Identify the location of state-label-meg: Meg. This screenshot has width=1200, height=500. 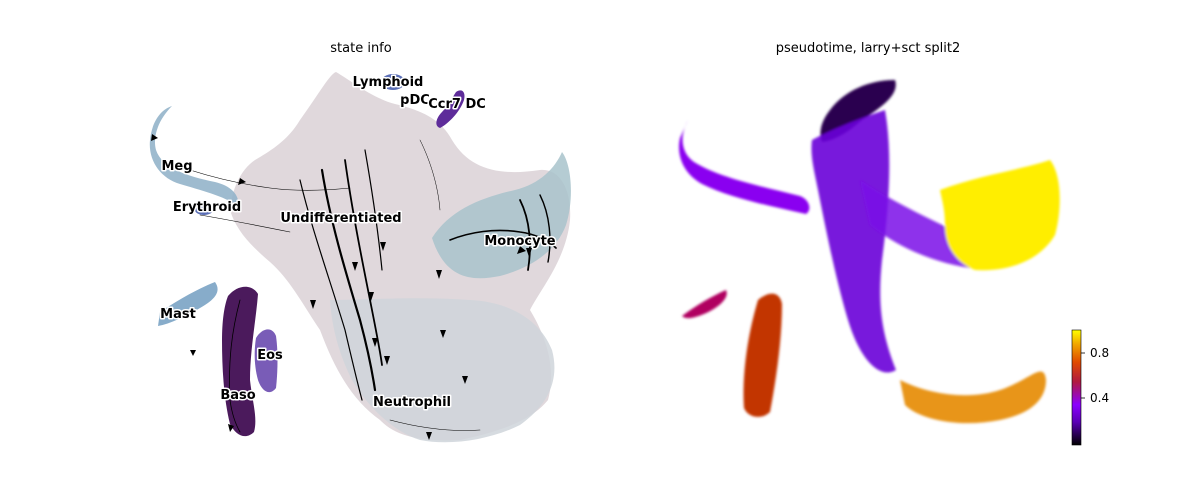
(176, 166).